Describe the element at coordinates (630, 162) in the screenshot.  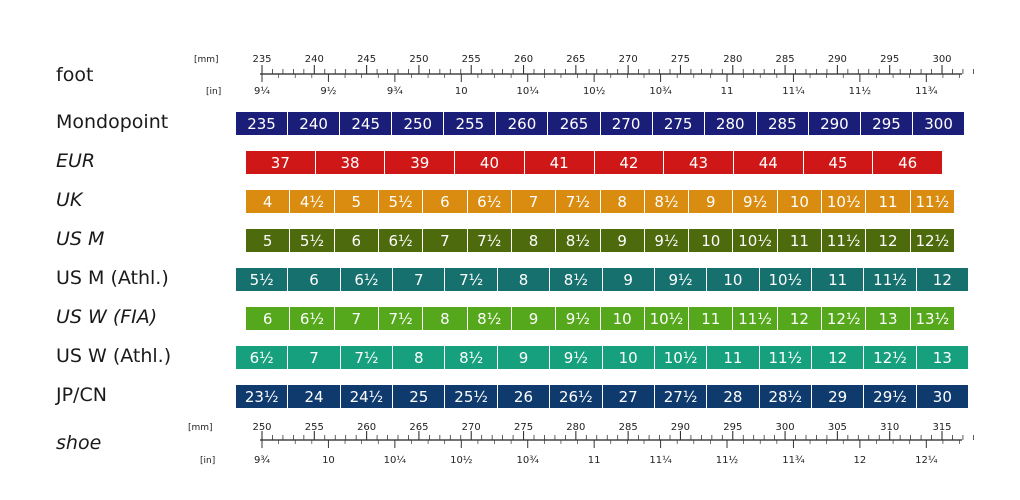
I see `size-cell: 42` at that location.